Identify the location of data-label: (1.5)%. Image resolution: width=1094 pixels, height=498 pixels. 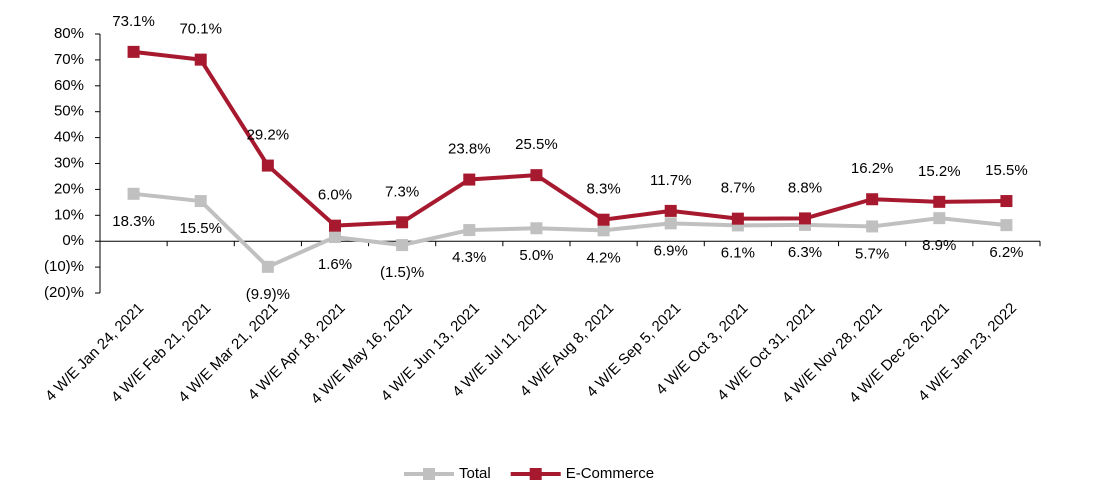
(402, 272).